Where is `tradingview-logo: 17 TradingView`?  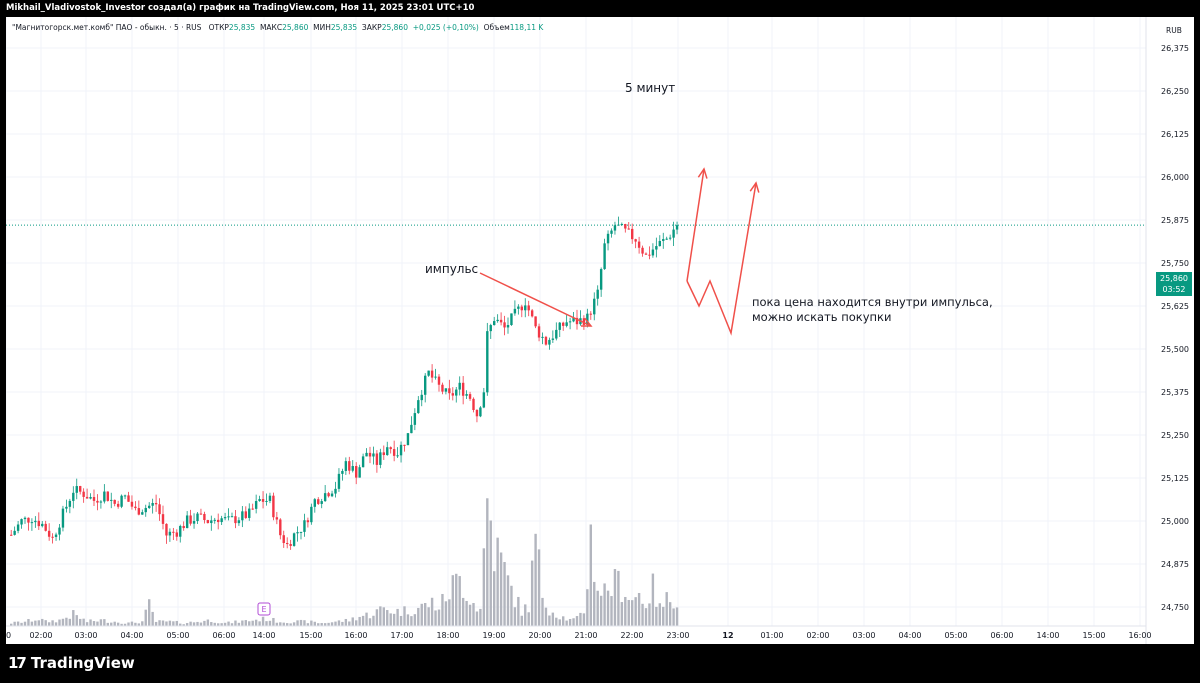
tradingview-logo: 17 TradingView is located at coordinates (71, 663).